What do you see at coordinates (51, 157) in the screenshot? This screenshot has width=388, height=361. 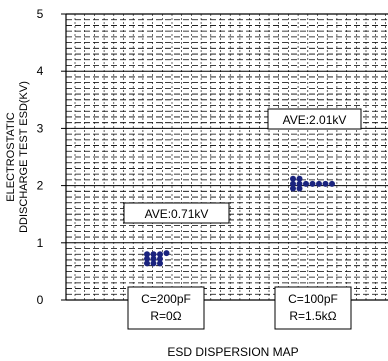 I see `y-axis-ticks: 0 1 2 3 4 5` at bounding box center [51, 157].